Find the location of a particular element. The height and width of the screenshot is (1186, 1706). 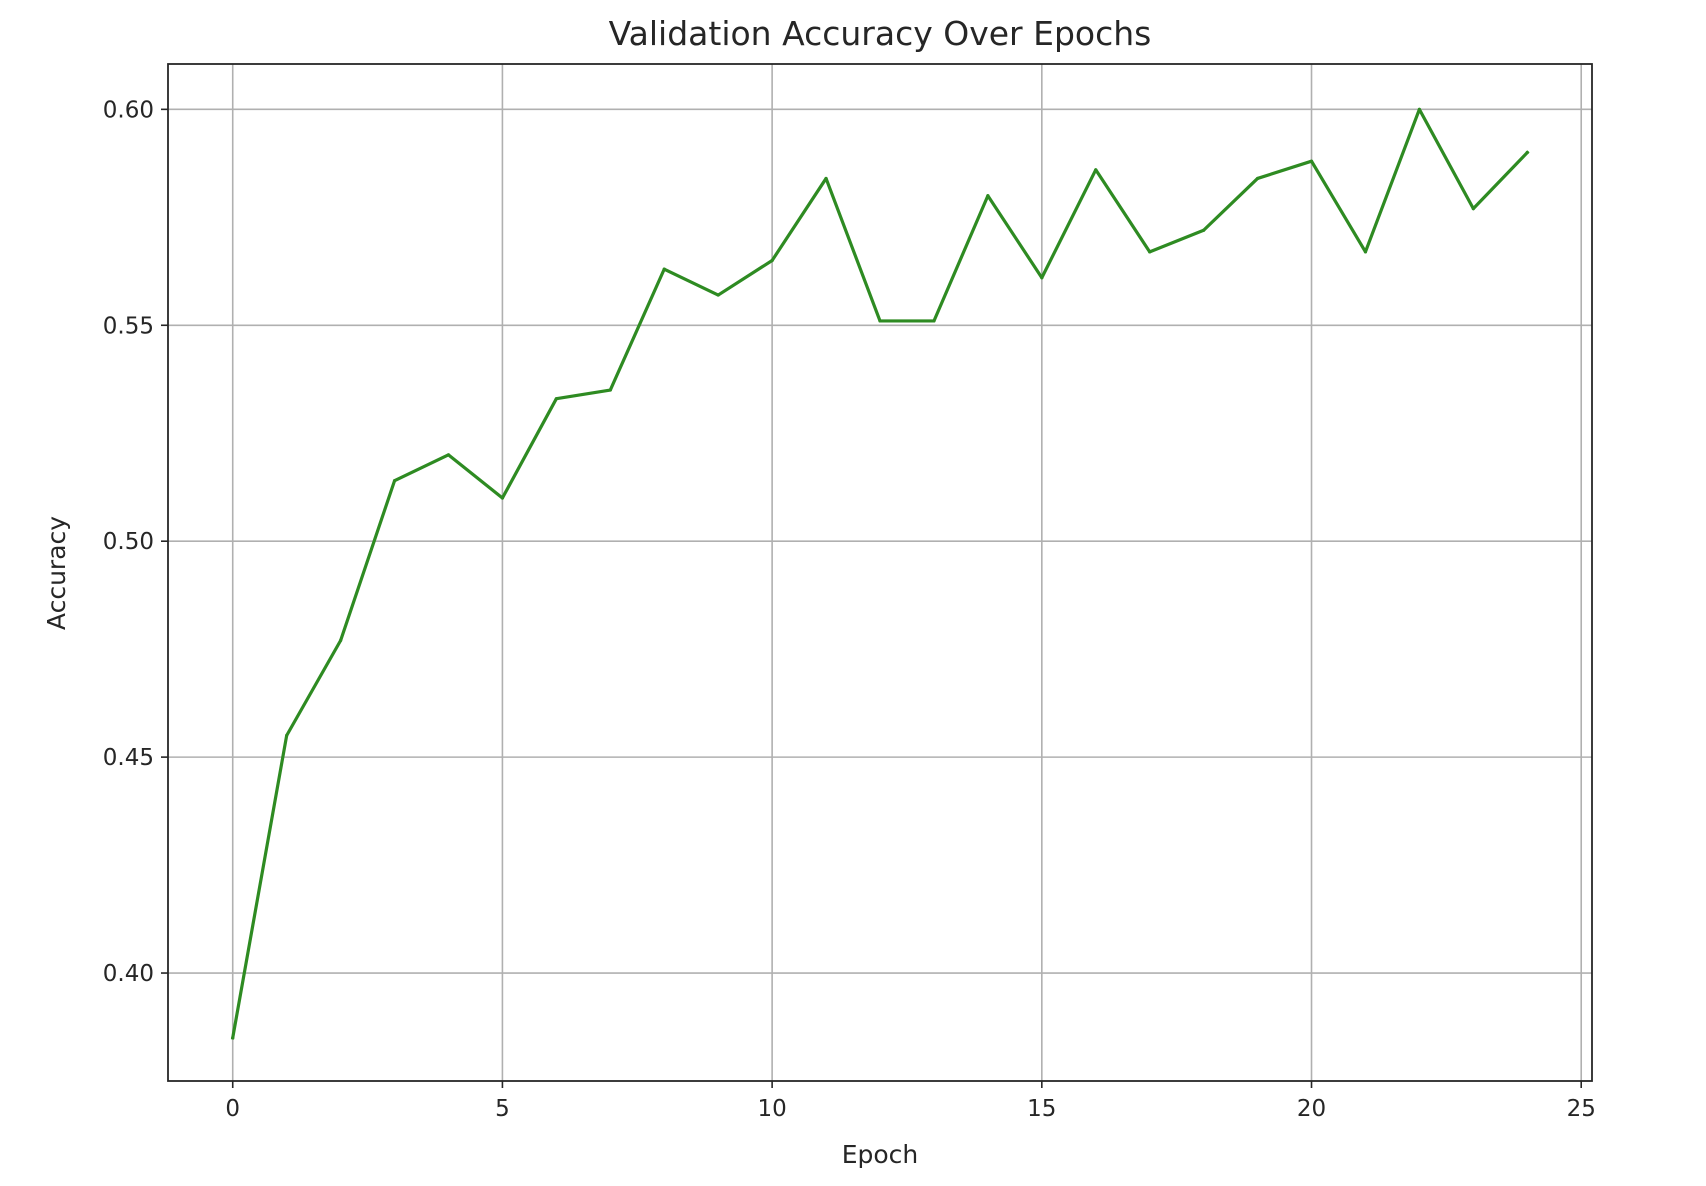

chart-title: Validation Accuracy Over Epochs is located at coordinates (880, 33).